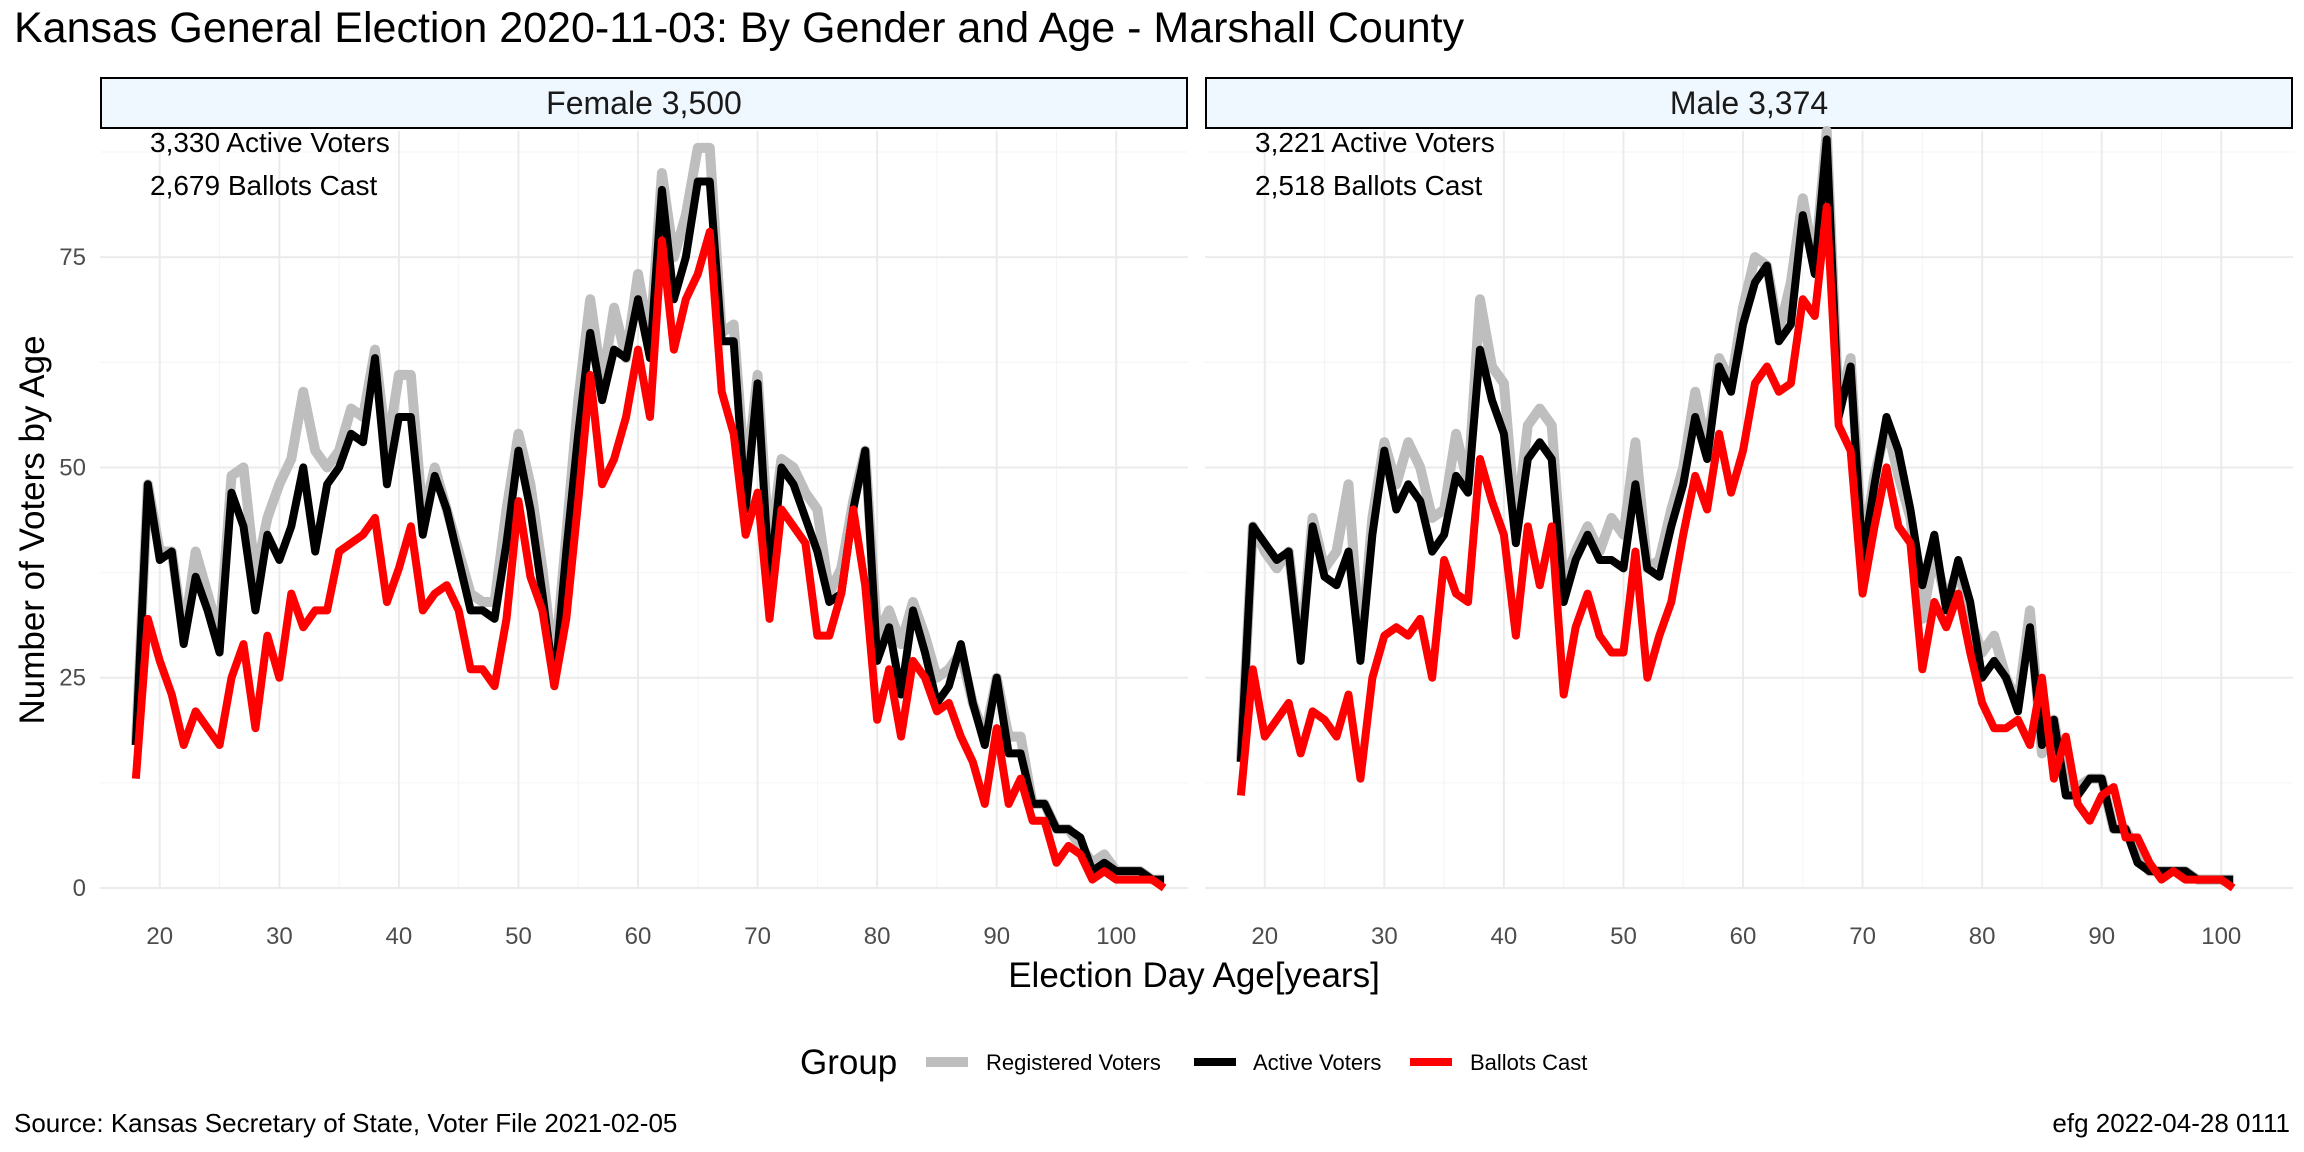  Describe the element at coordinates (1368, 185) in the screenshot. I see `panel-annotation: 2,518 Ballots Cast` at that location.